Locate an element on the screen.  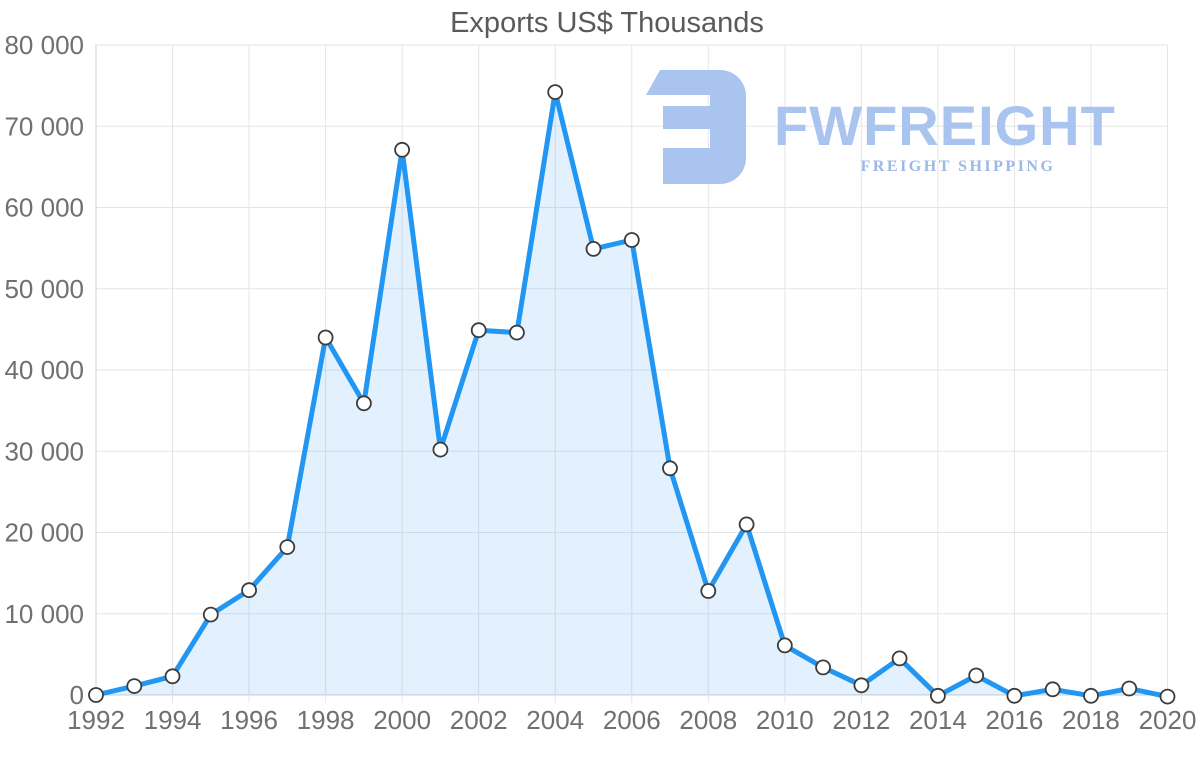
x-axis-label: 2020 is located at coordinates (1168, 720).